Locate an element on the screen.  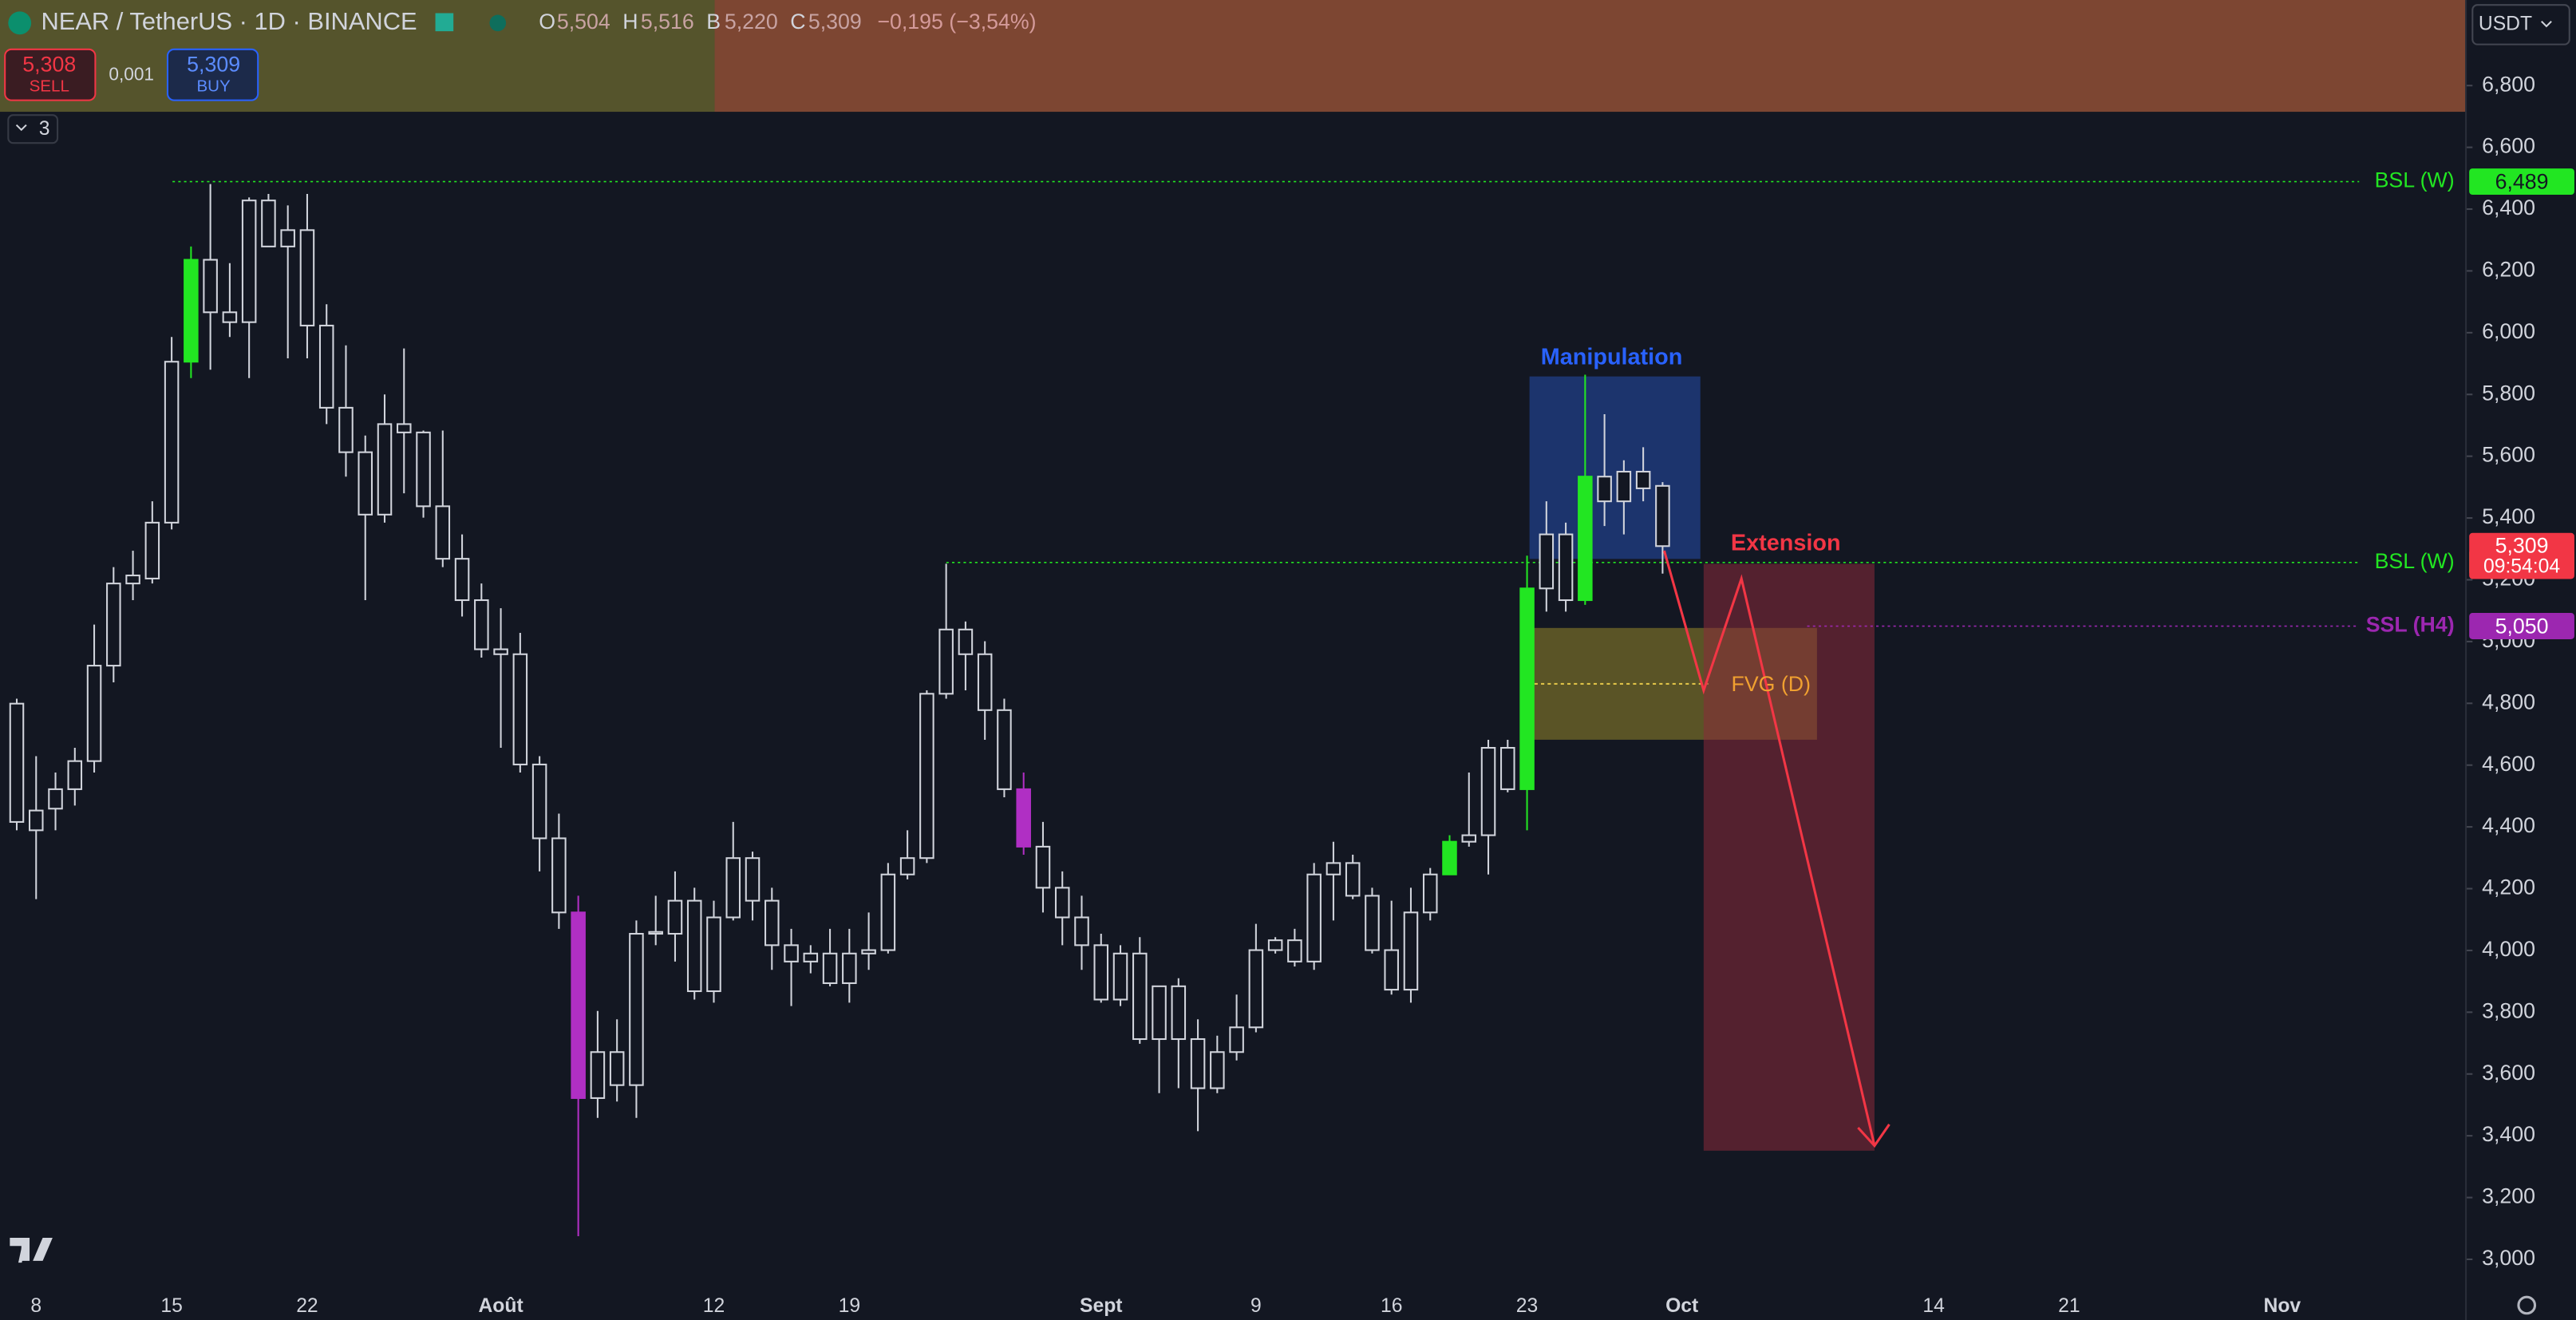
annotation: Manipulation is located at coordinates (1612, 357).